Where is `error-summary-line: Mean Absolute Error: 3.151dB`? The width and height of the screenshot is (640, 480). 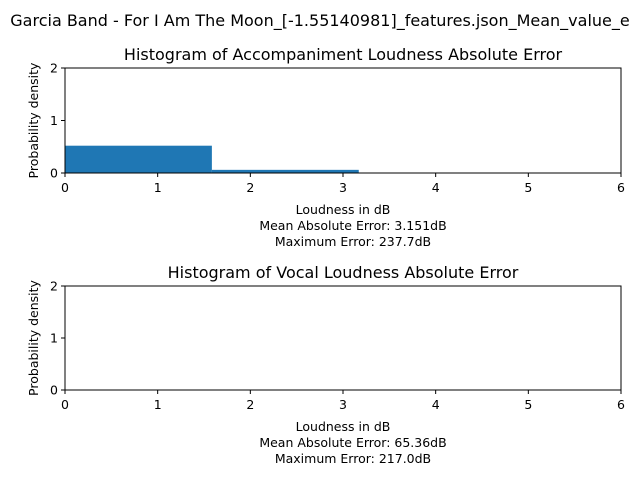
error-summary-line: Mean Absolute Error: 3.151dB is located at coordinates (352, 225).